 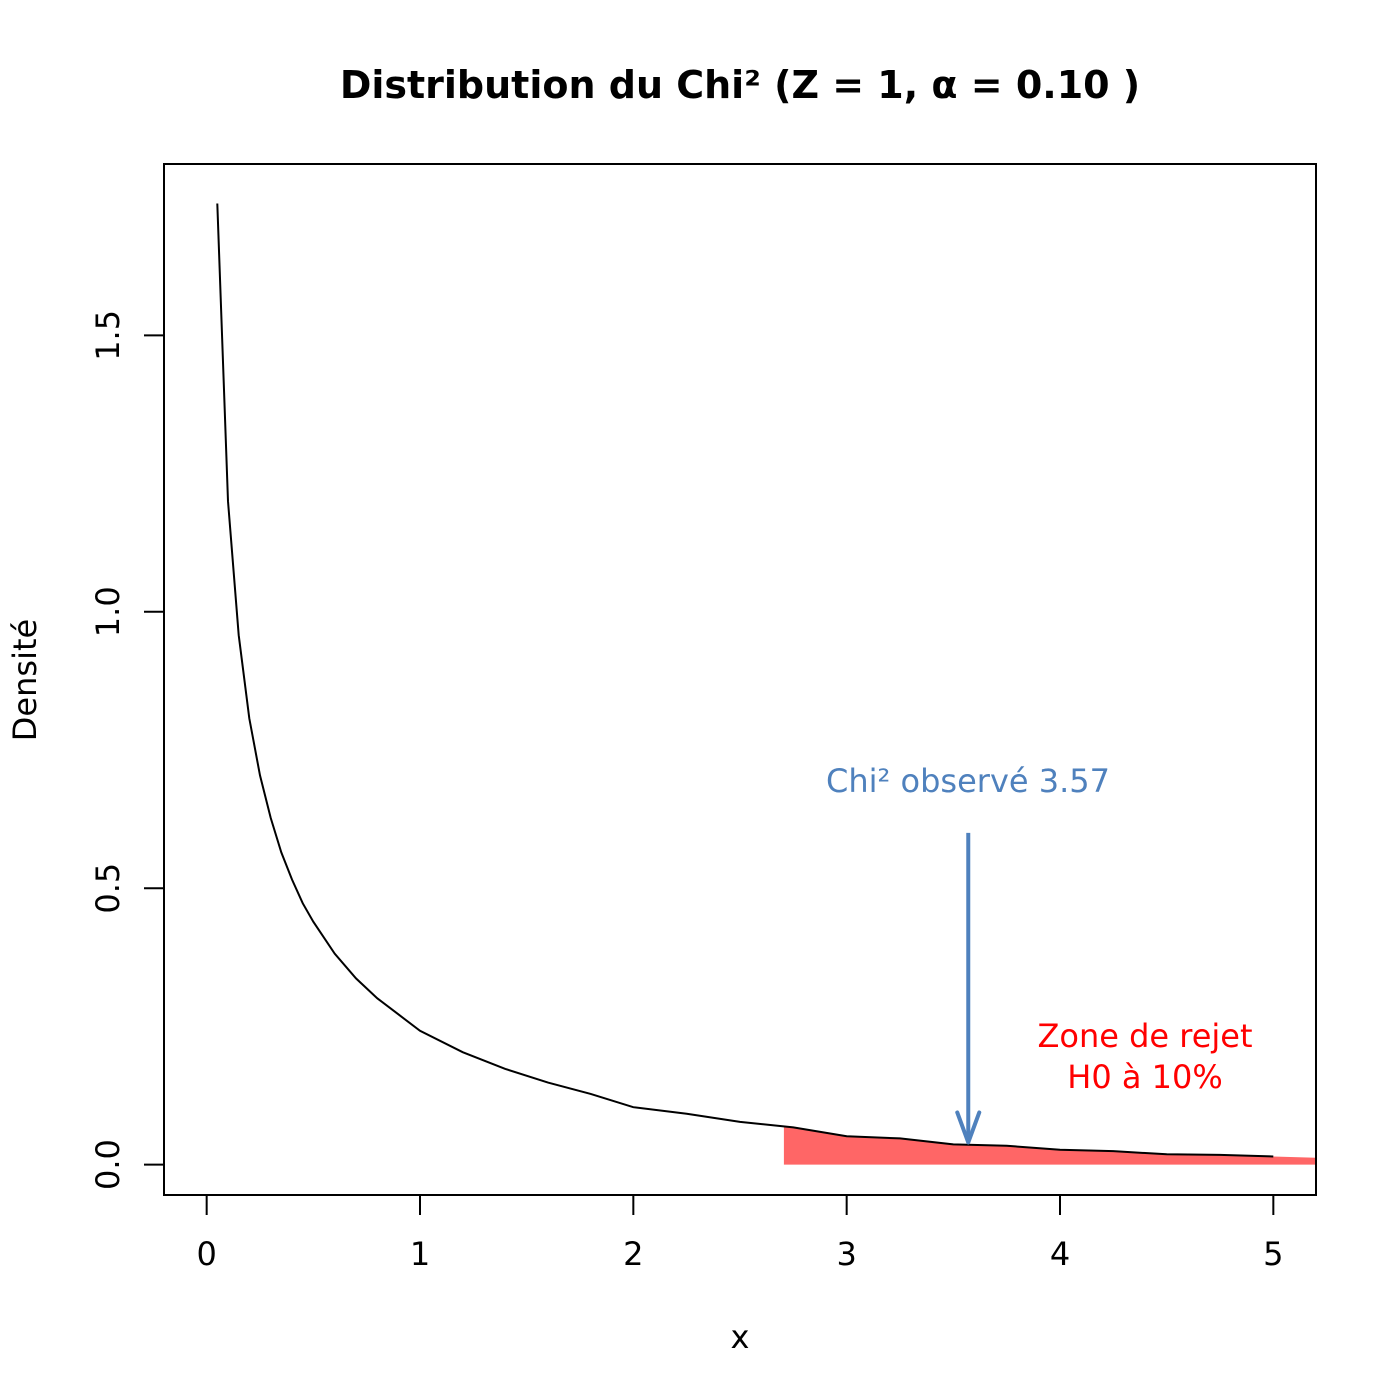 I want to click on x-axis: 0 1 2 3 4 5, so click(x=740, y=1233).